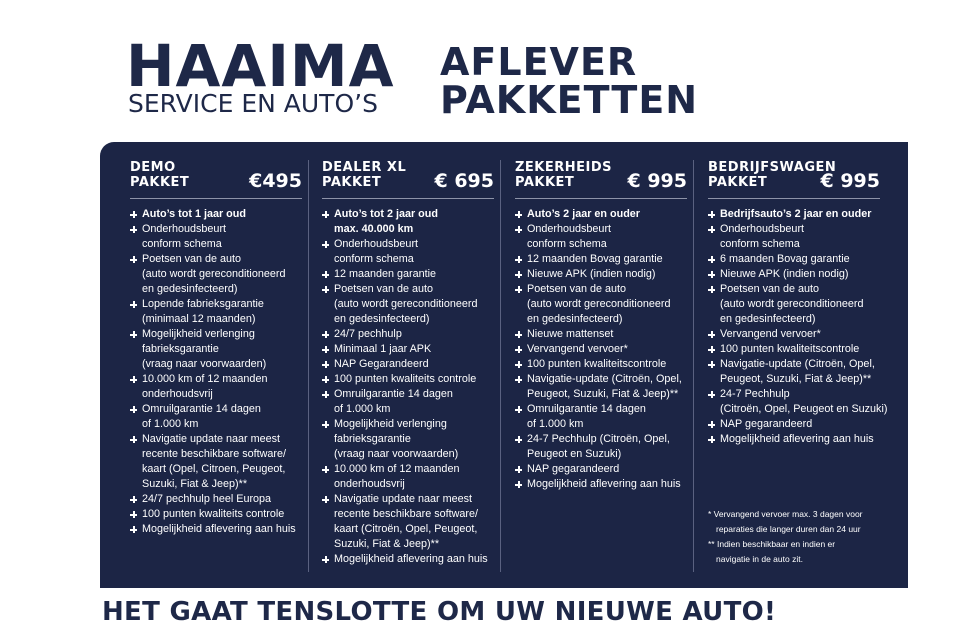 This screenshot has height=640, width=960. What do you see at coordinates (199, 319) in the screenshot?
I see `item-line: (minimaal 12 maanden)` at bounding box center [199, 319].